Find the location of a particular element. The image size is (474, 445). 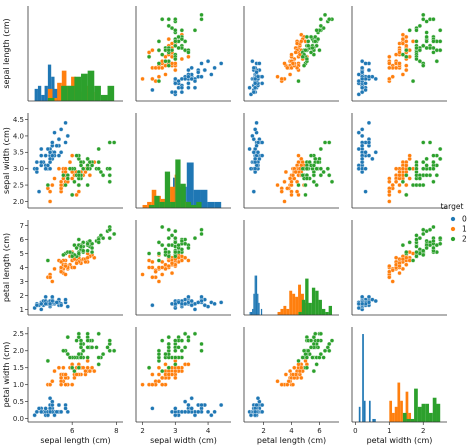

panel-r2-c2 is located at coordinates (291, 268).